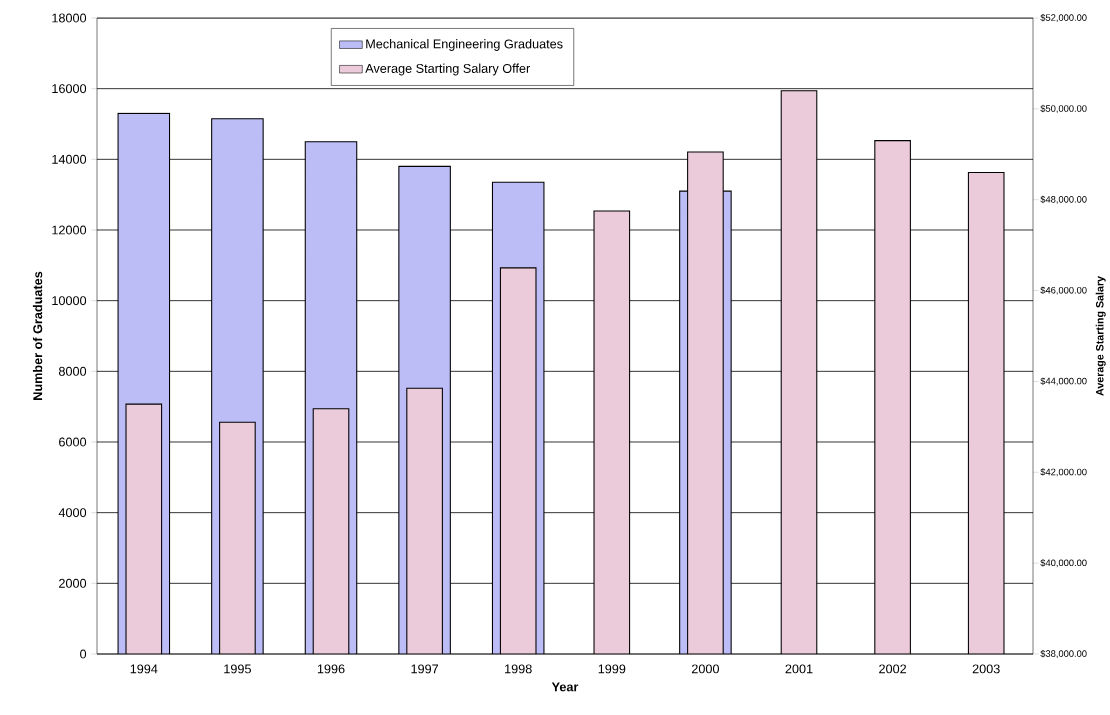 Image resolution: width=1110 pixels, height=715 pixels. I want to click on y2-tick-label: $42,000.00, so click(1063, 472).